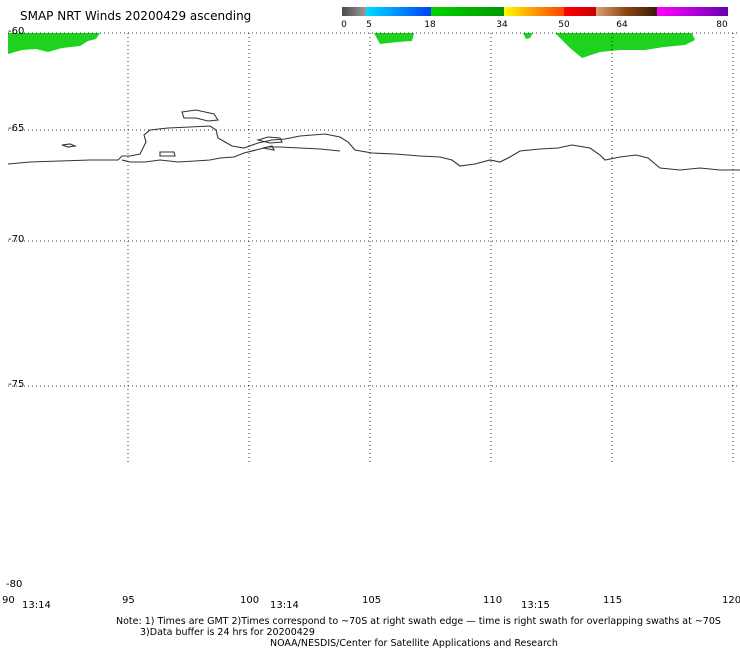 This screenshot has width=740, height=650. What do you see at coordinates (16, 384) in the screenshot?
I see `lat-label-75: -75` at bounding box center [16, 384].